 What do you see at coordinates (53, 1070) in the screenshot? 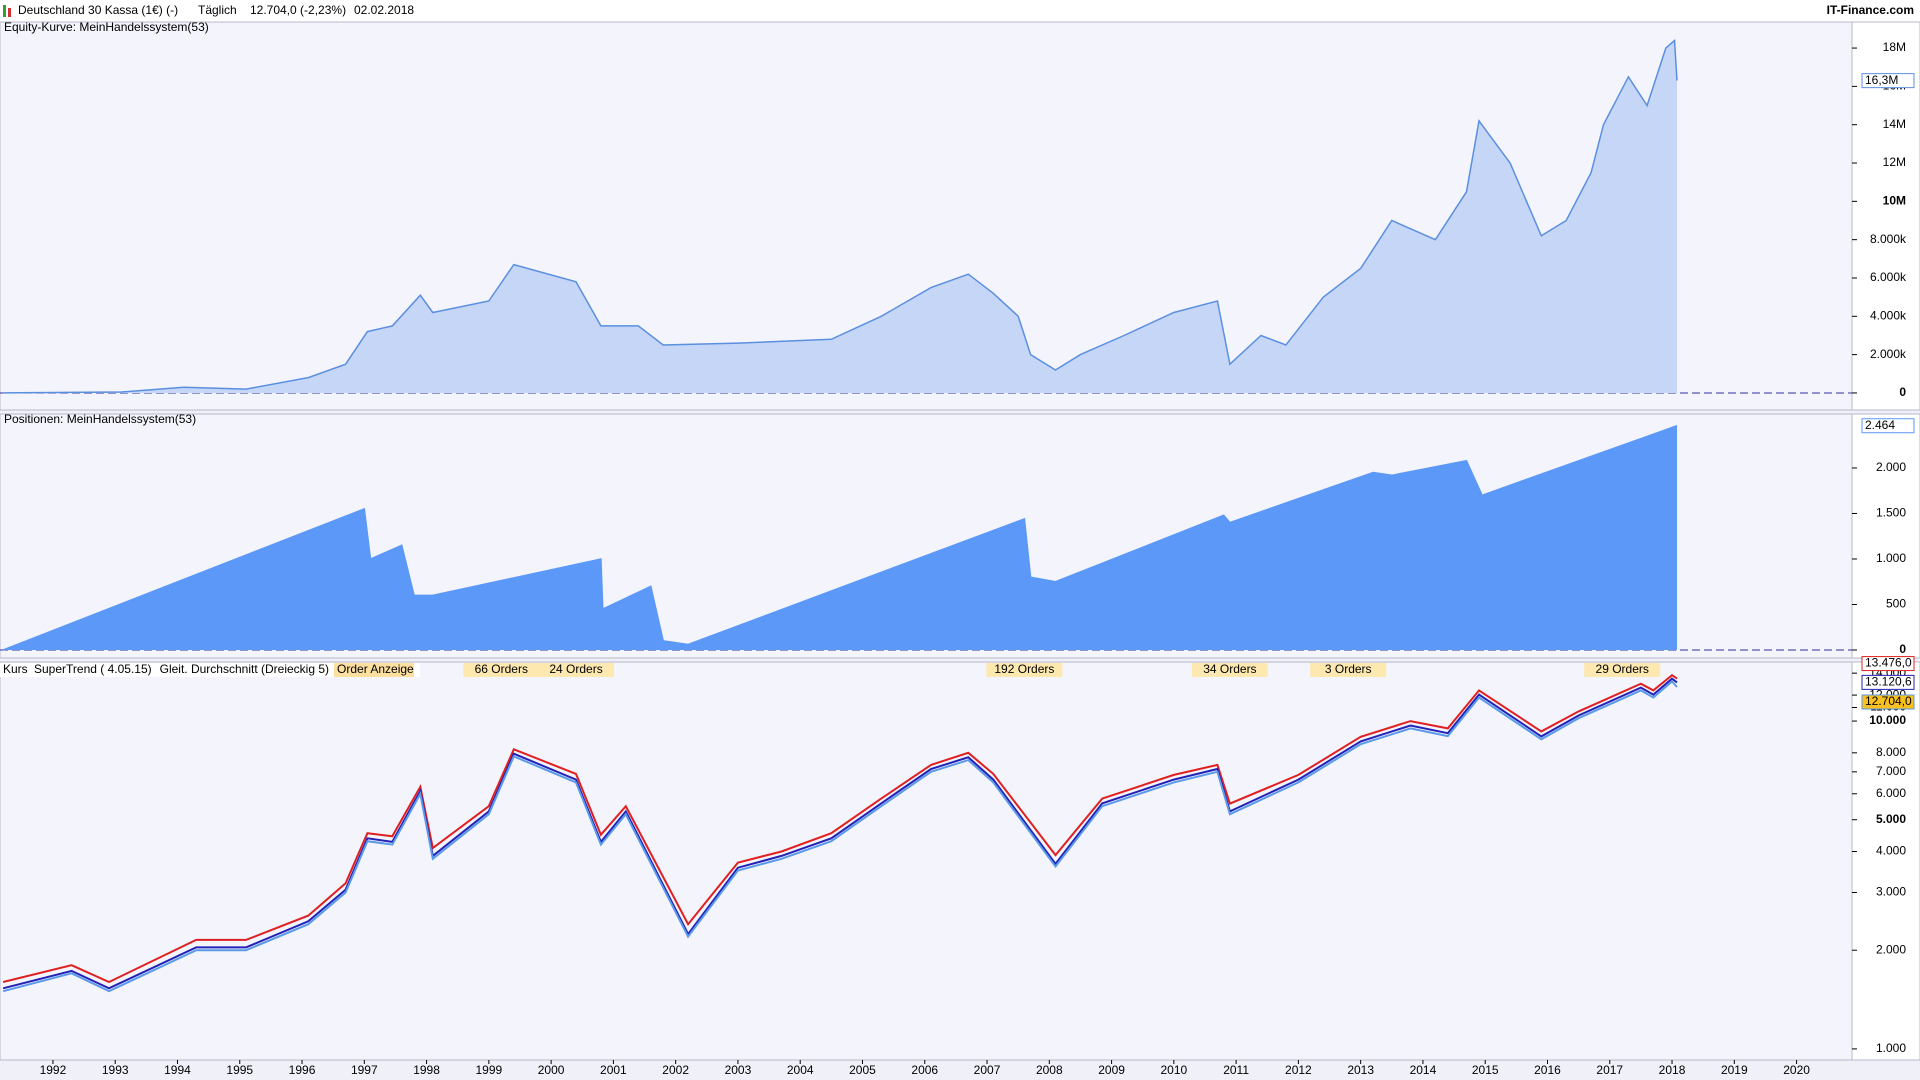
I see `x-tick-label: 1992` at bounding box center [53, 1070].